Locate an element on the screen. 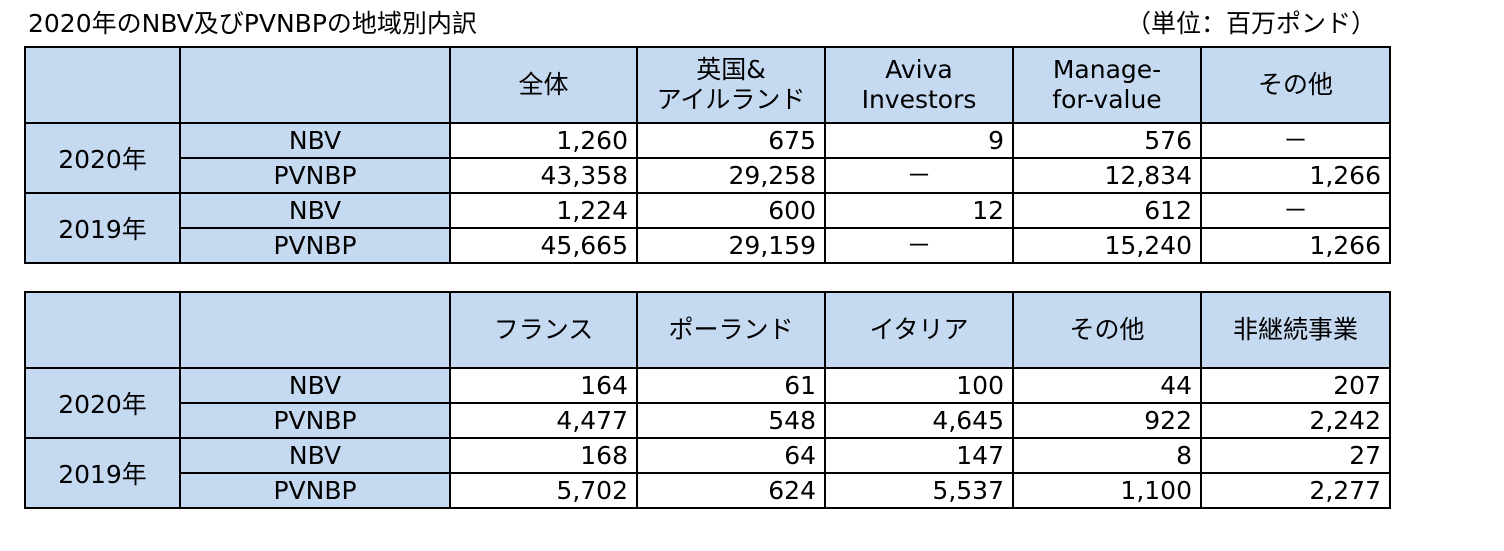 The image size is (1504, 551). value-cell: 9 is located at coordinates (919, 140).